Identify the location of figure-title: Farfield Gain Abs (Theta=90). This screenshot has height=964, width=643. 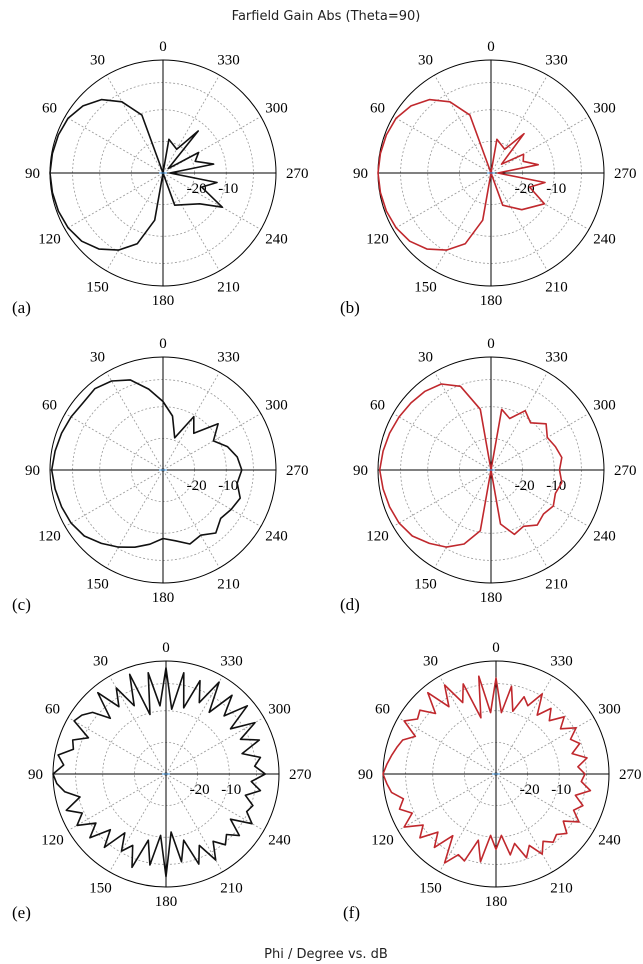
(326, 16).